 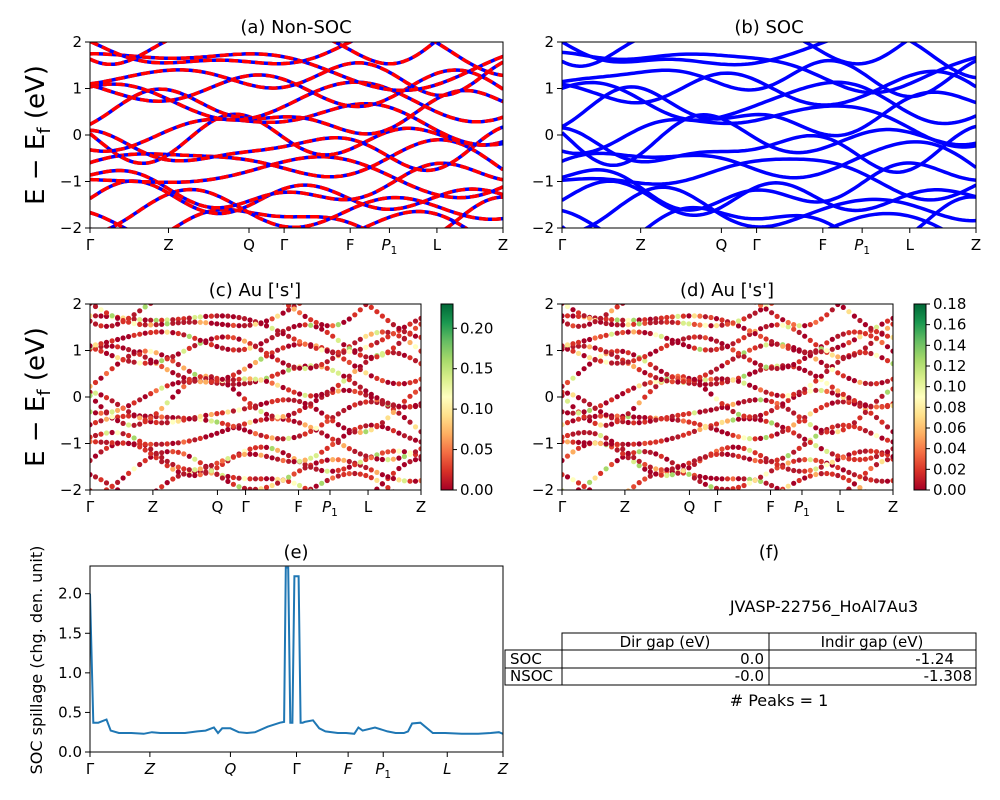 I want to click on panel-d-xtick: Q, so click(x=690, y=507).